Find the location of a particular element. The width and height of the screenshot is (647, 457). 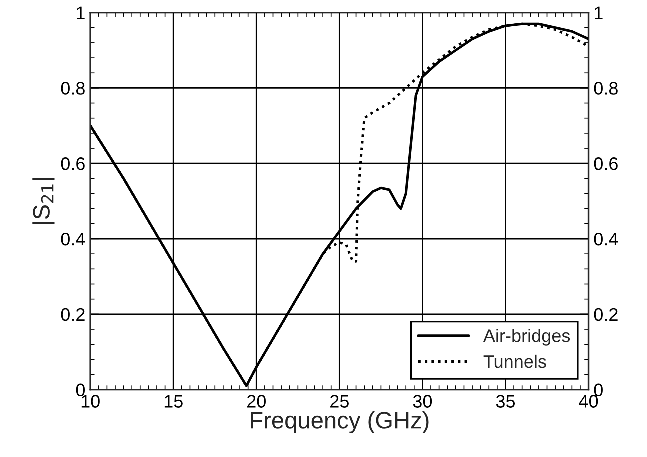

y-tick-label: 0.2 is located at coordinates (73, 315).